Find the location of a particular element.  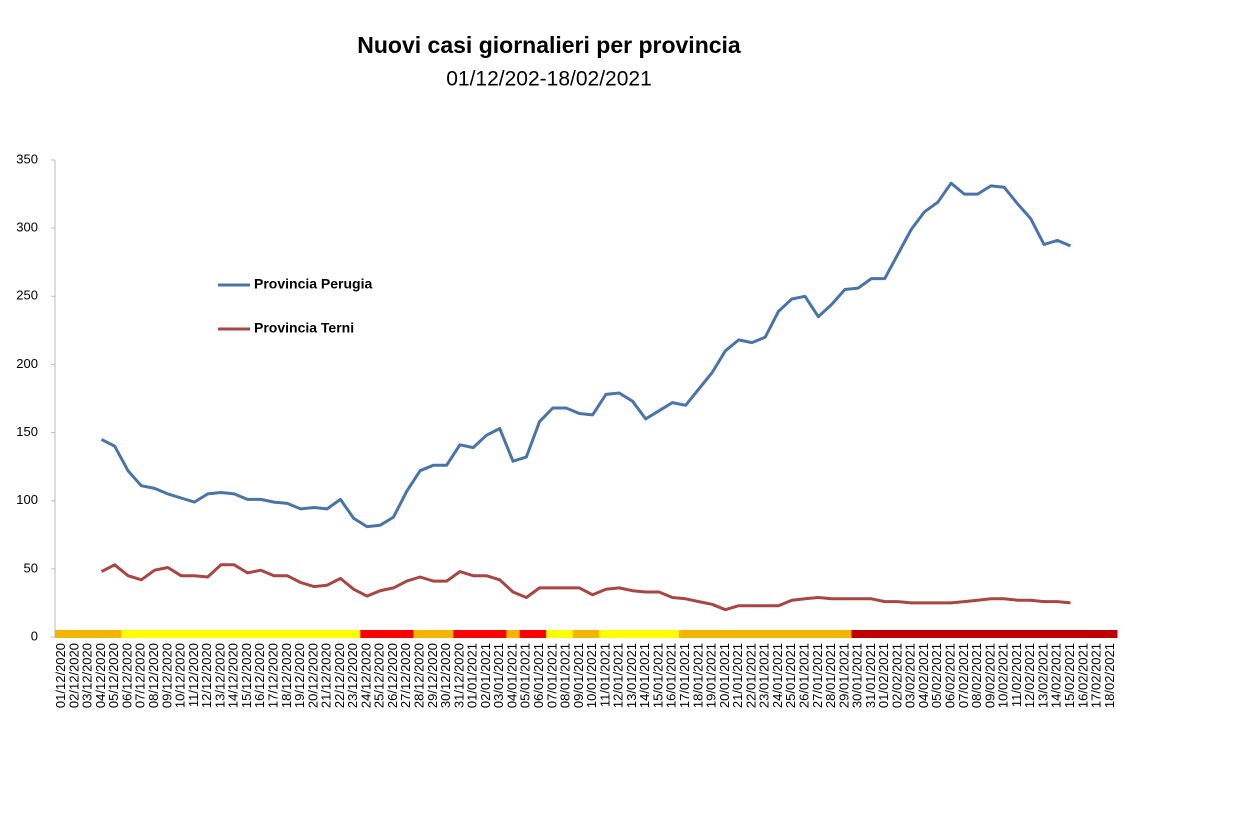

y-tick-label: 0 is located at coordinates (34, 635).